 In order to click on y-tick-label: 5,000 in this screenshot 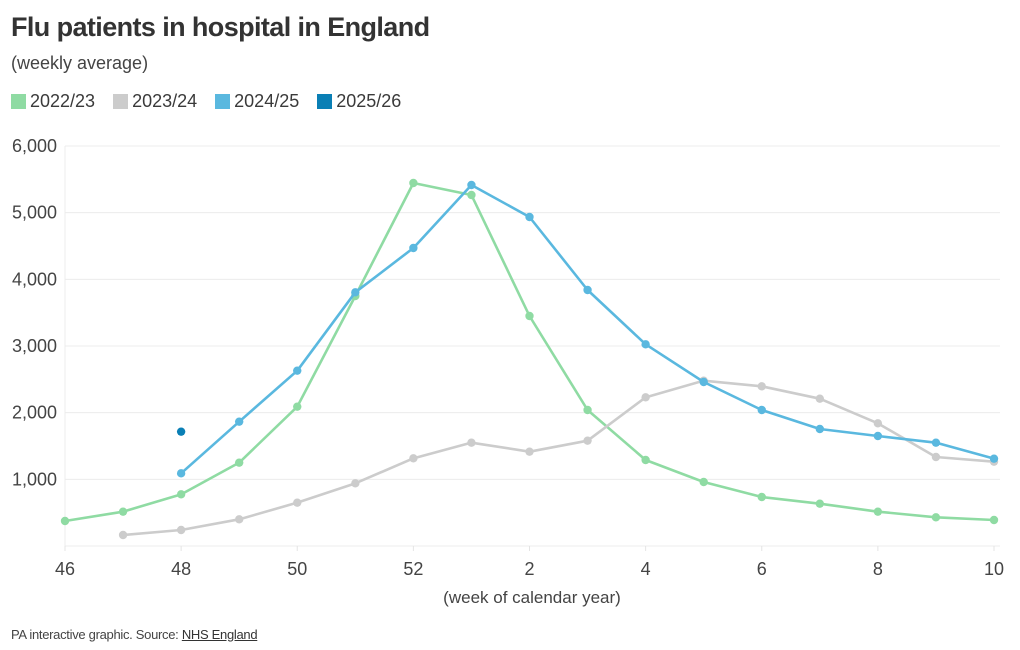, I will do `click(34, 213)`.